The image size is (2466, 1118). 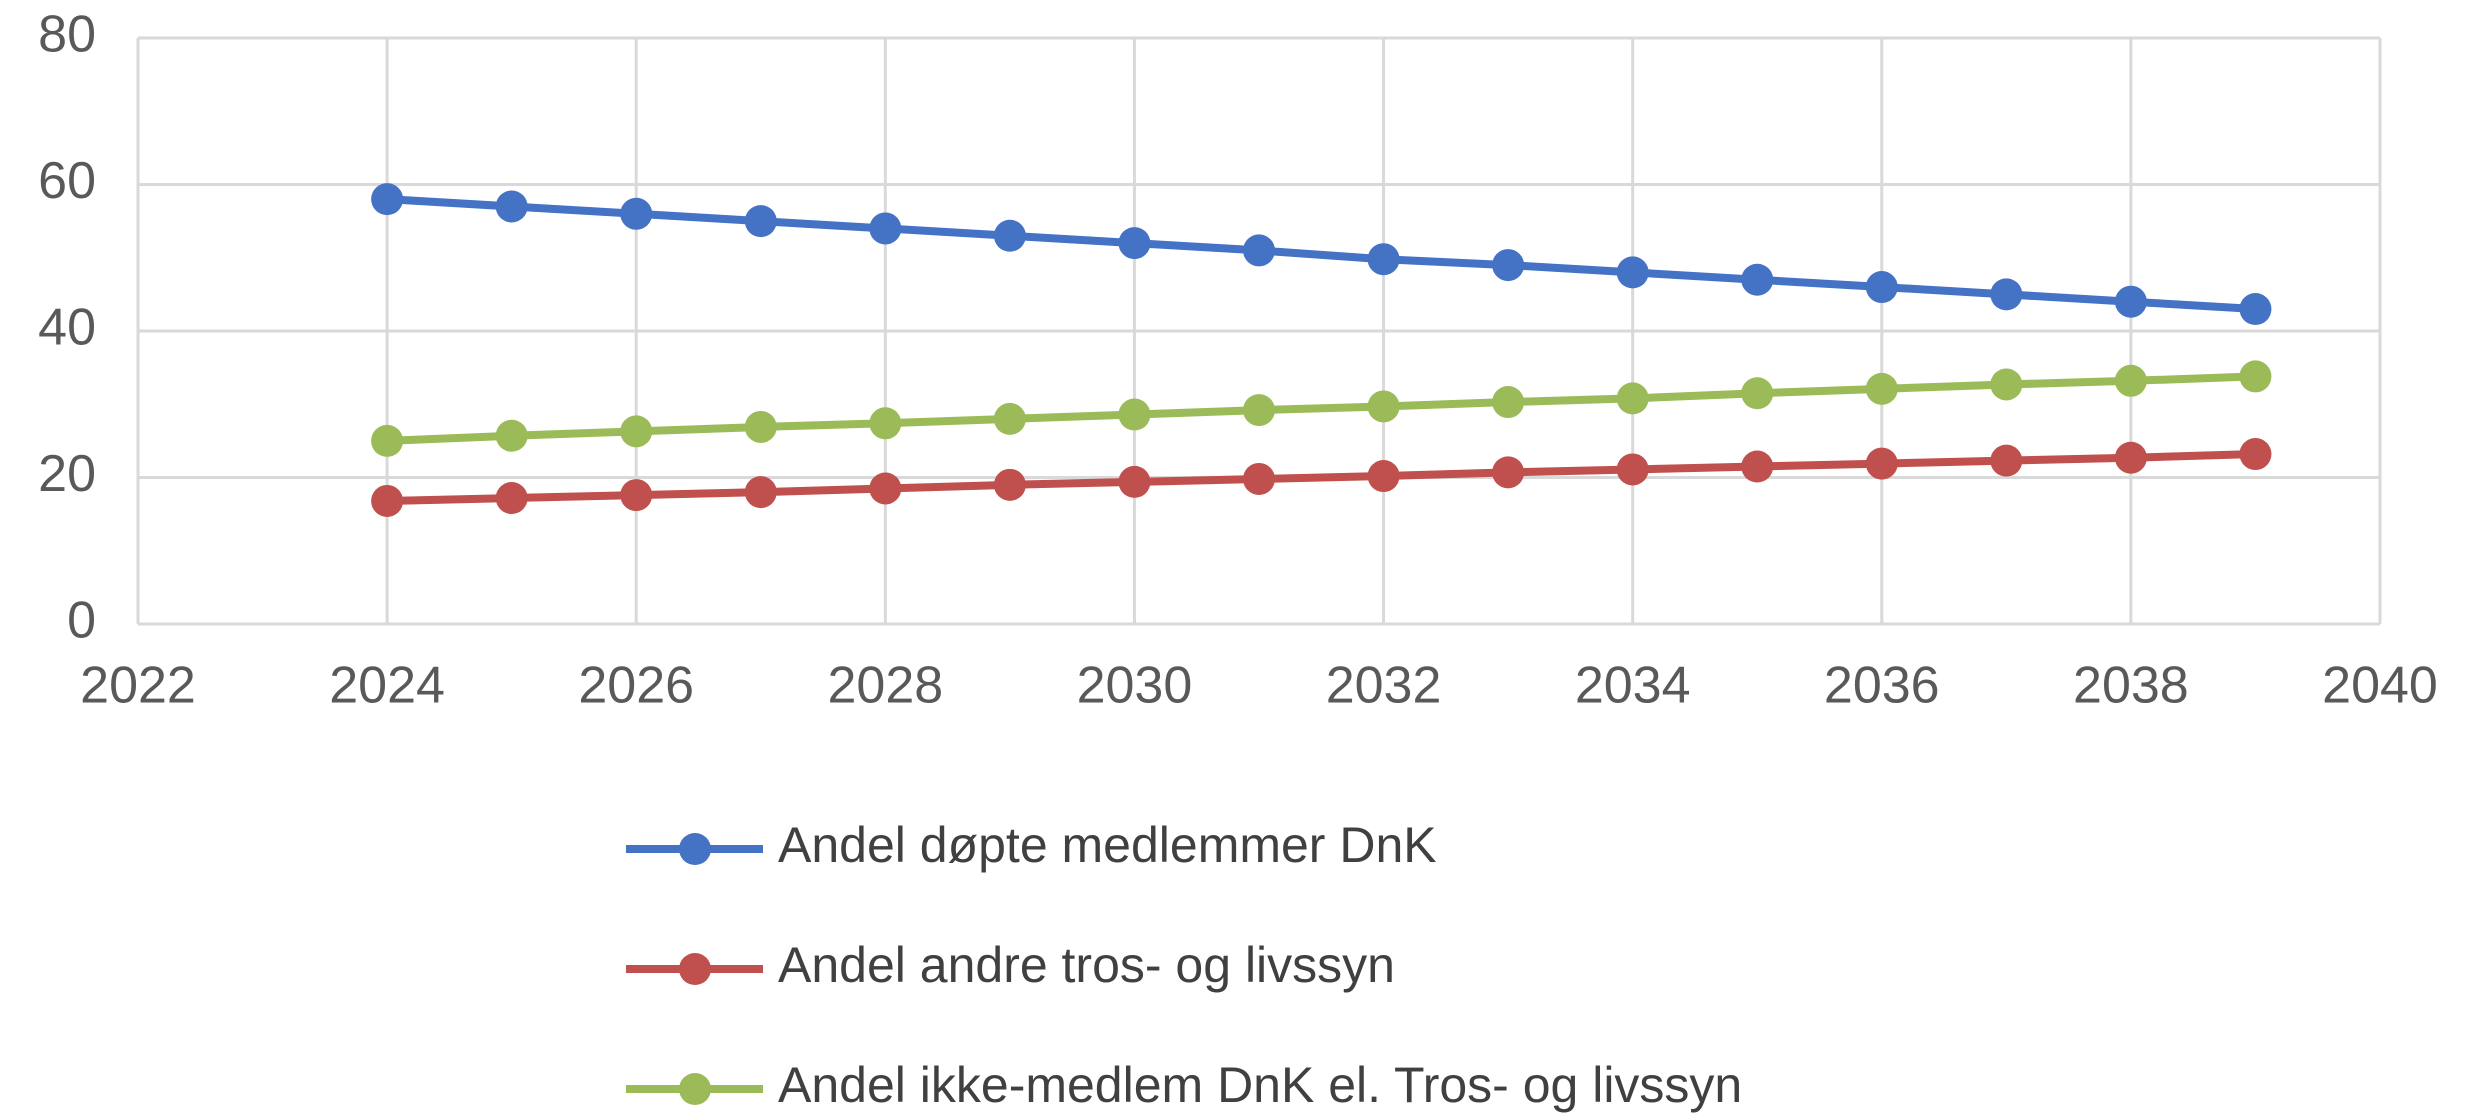 What do you see at coordinates (1633, 686) in the screenshot?
I see `x-tick-label: 2034` at bounding box center [1633, 686].